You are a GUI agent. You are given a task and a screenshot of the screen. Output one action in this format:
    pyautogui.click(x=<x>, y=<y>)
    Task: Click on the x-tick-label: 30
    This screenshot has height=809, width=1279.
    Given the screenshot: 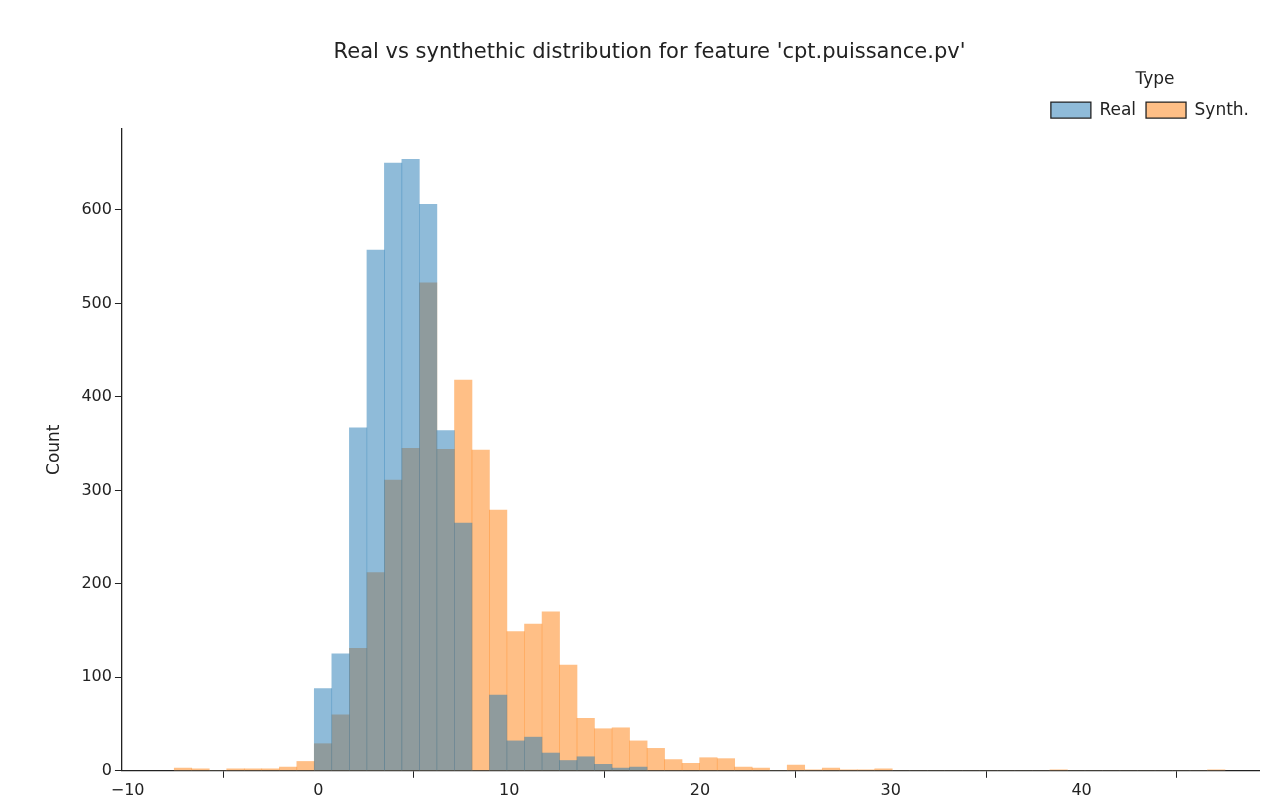 What is the action you would take?
    pyautogui.click(x=890, y=789)
    